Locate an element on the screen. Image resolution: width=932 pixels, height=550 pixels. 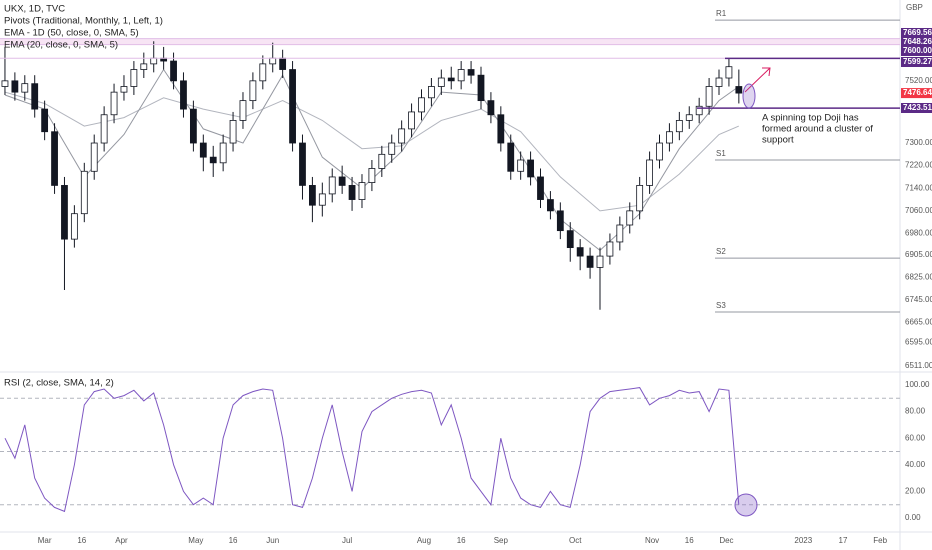
indicator-label: EMA (20, close, 0, SMA, 5) is located at coordinates (61, 45).